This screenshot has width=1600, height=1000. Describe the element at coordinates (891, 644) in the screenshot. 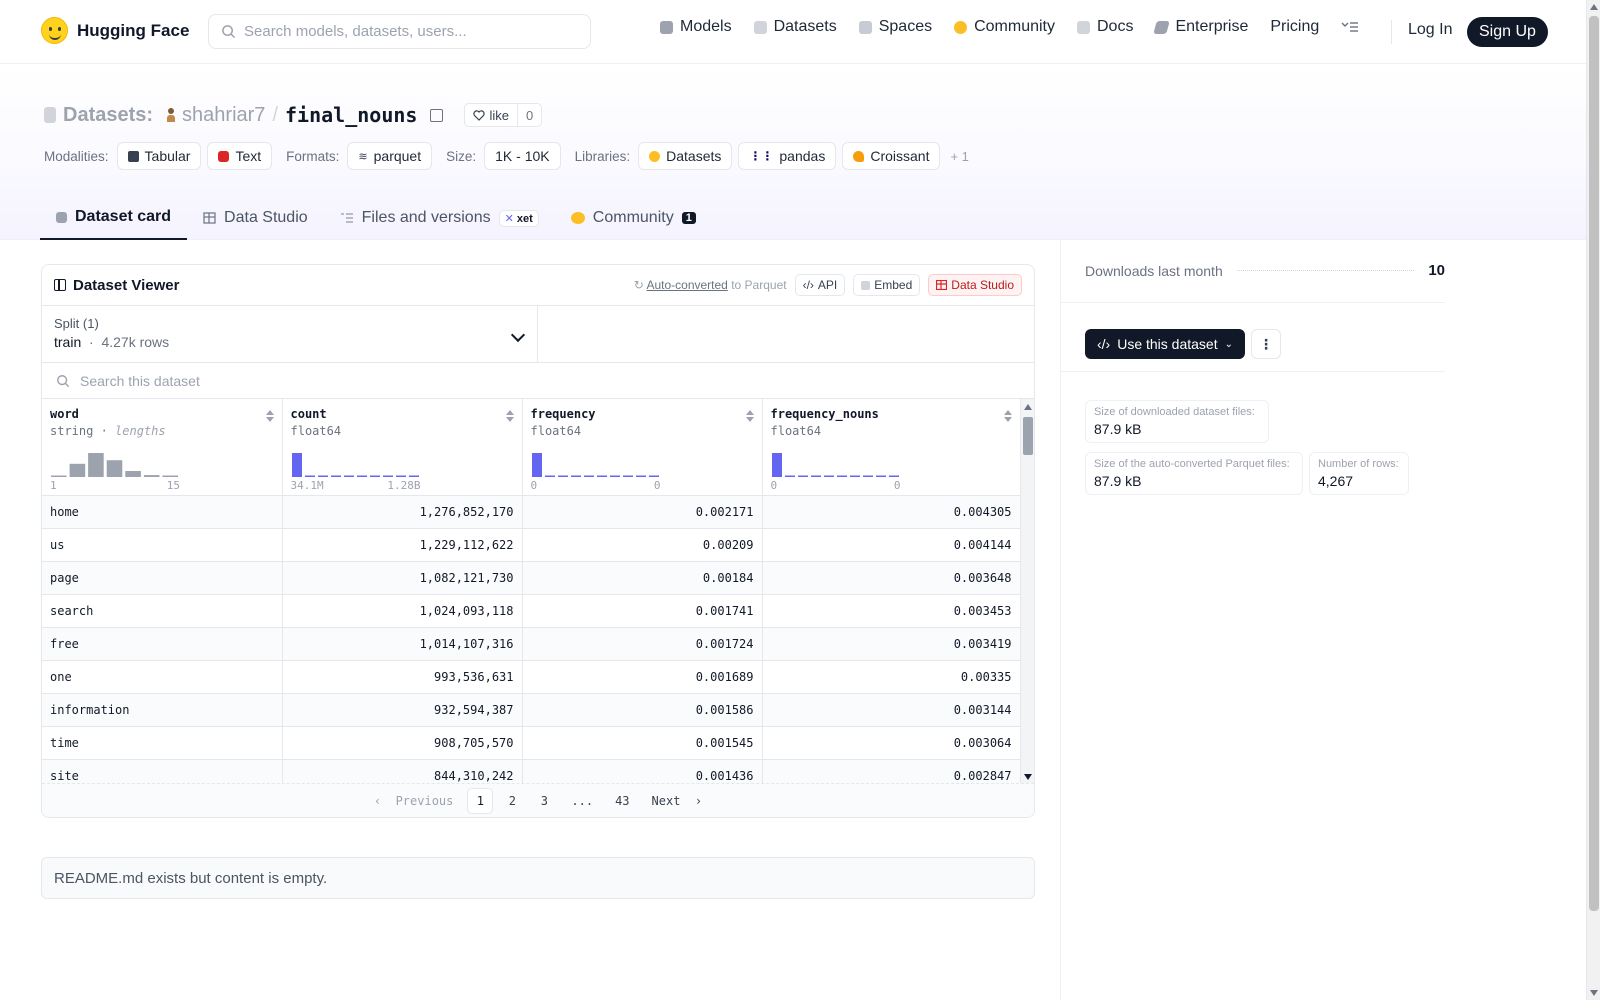

I see `table-cell: 0.003419` at that location.